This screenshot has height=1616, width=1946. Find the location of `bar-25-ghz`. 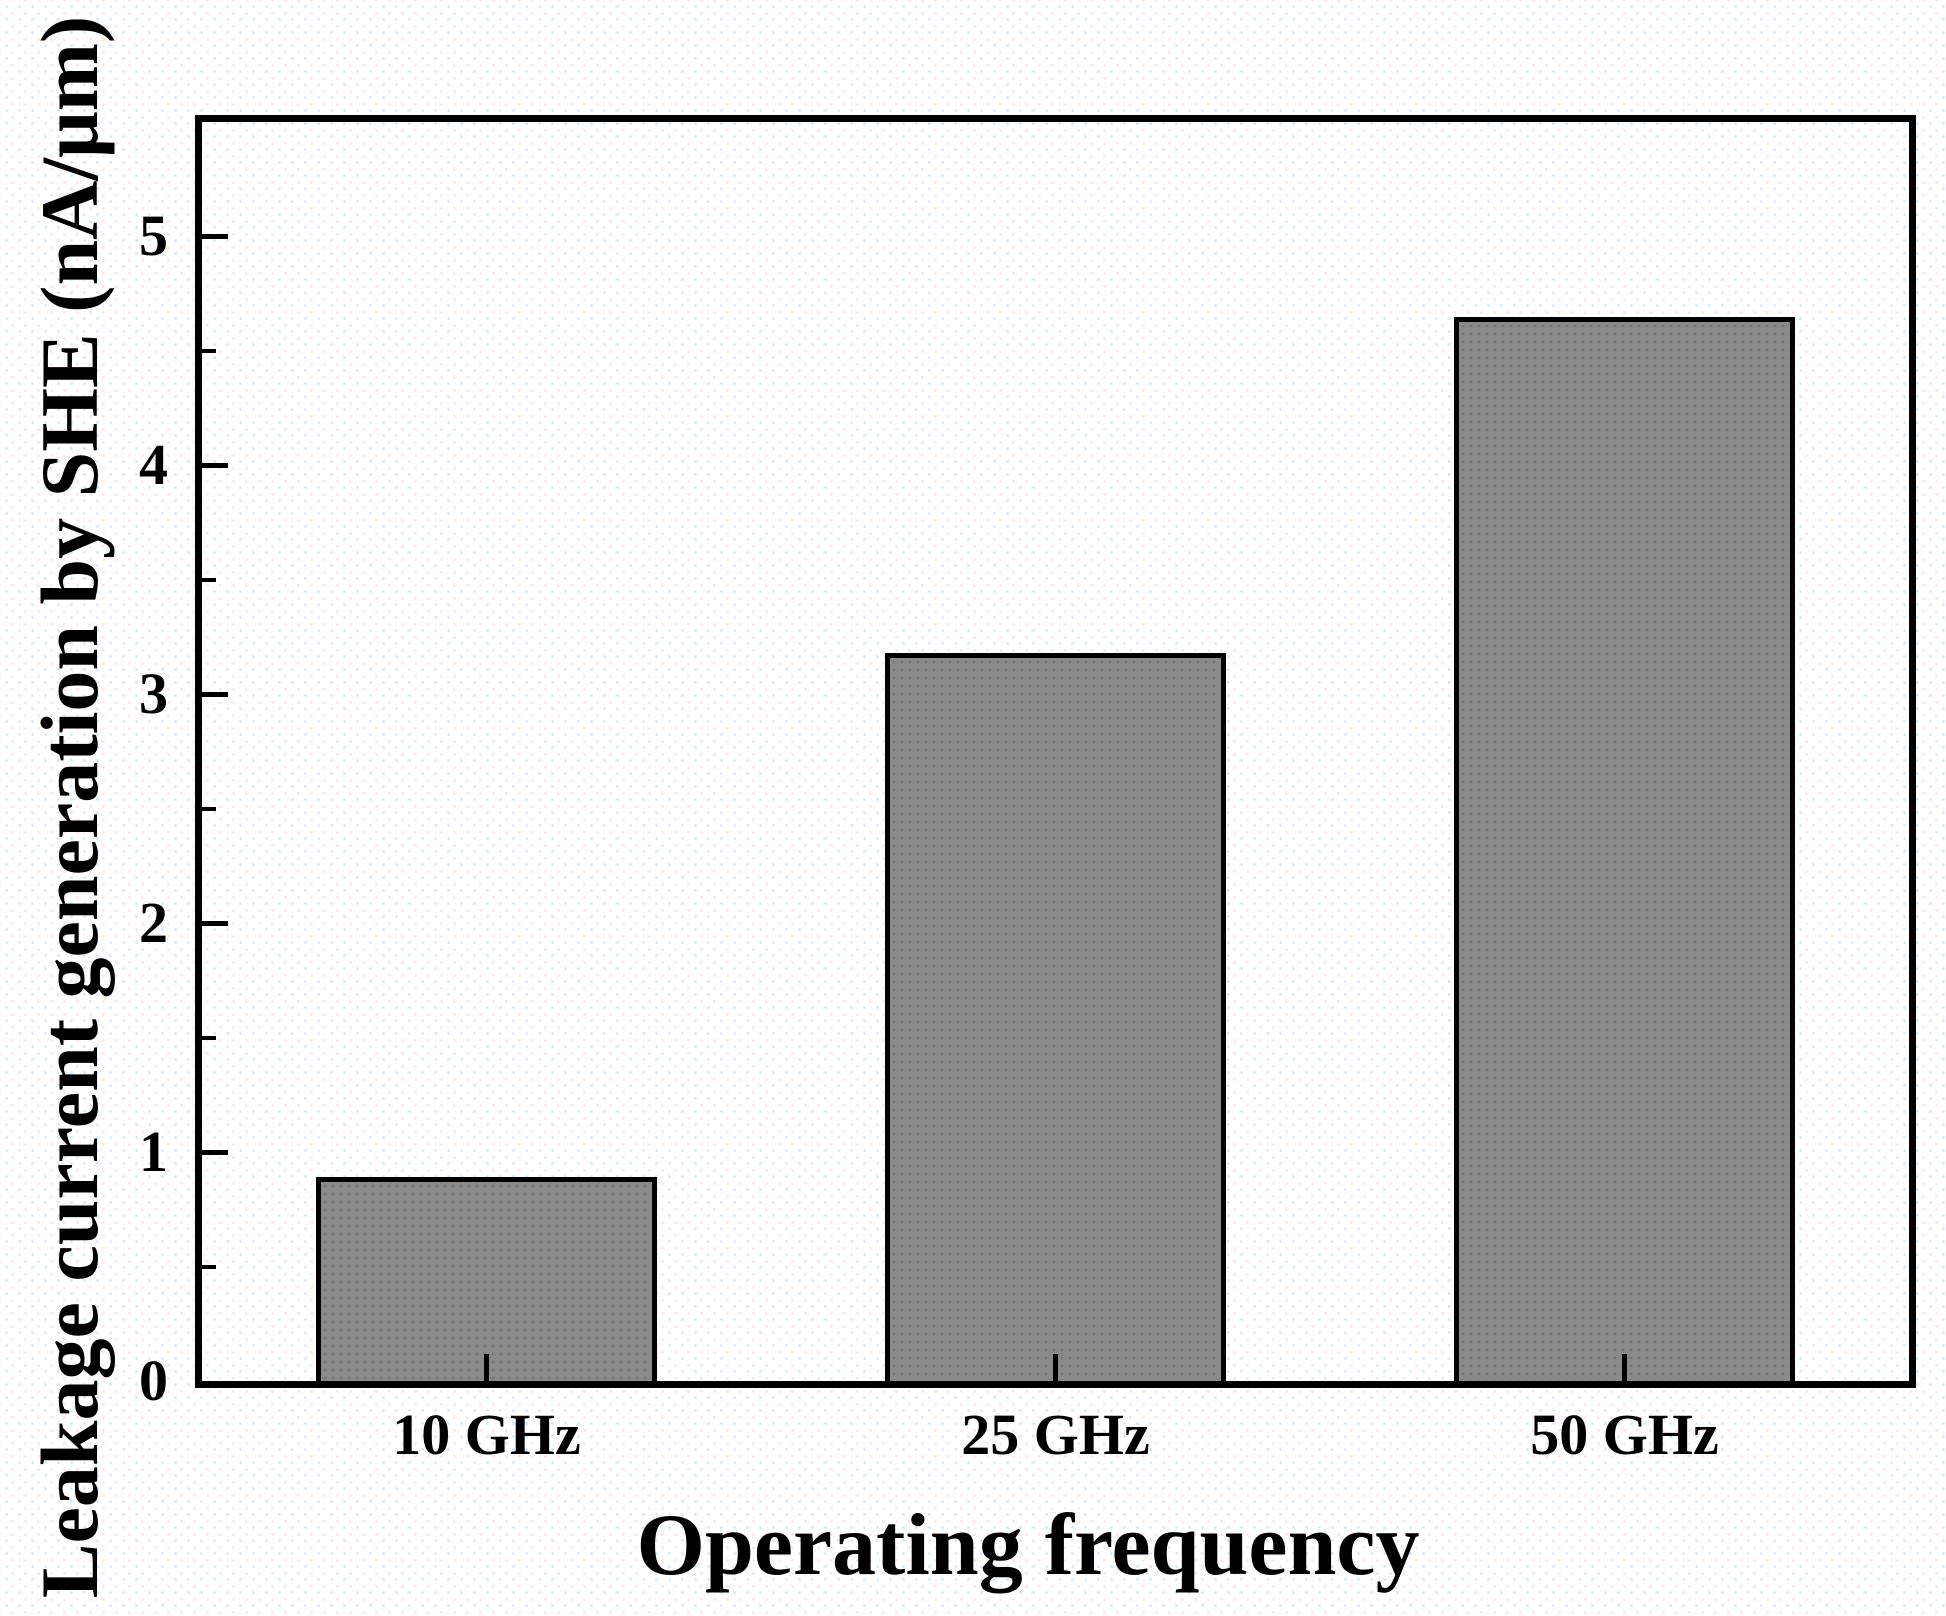

bar-25-ghz is located at coordinates (1055, 1017).